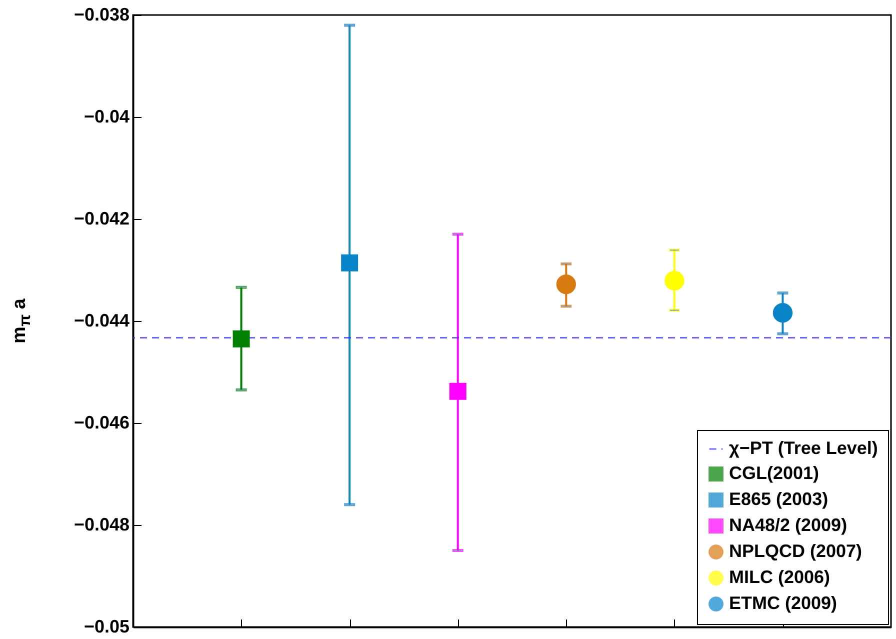 The height and width of the screenshot is (639, 896). I want to click on legend-label: ETMC (2009), so click(783, 603).